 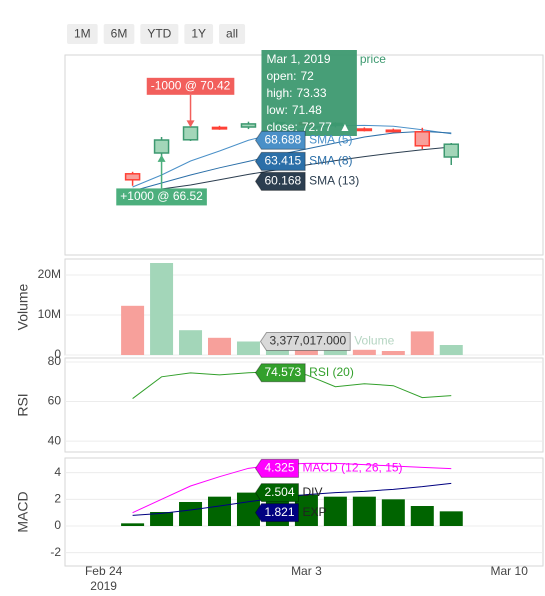 I want to click on hover-label-value: 2.504, so click(x=279, y=492).